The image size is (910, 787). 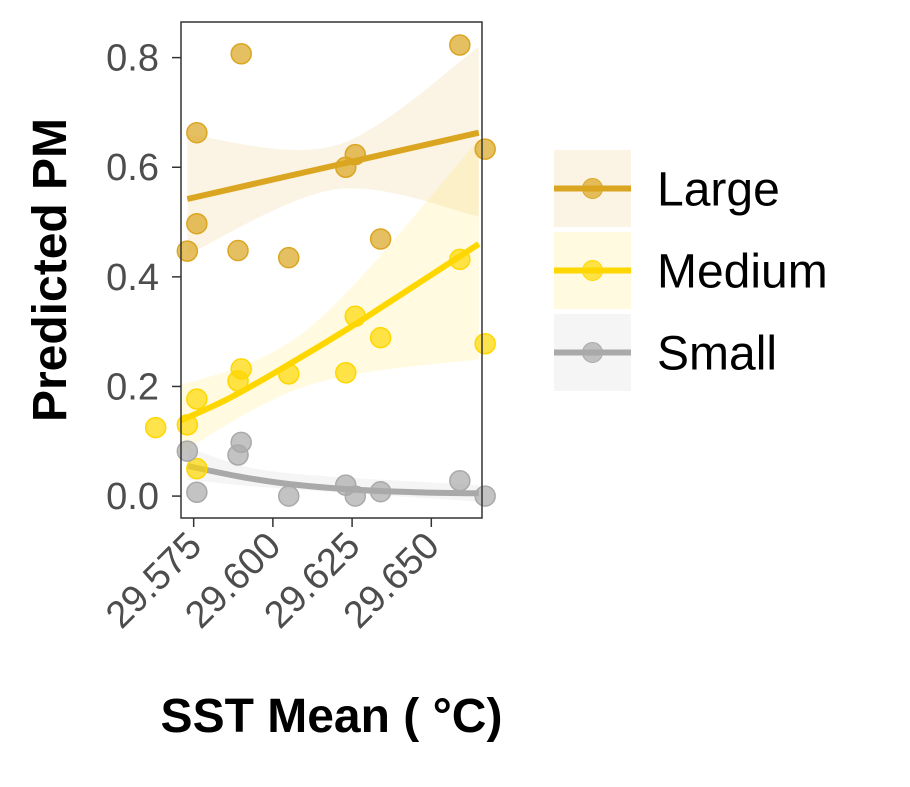 What do you see at coordinates (132, 387) in the screenshot?
I see `y-tick-label: 0.2` at bounding box center [132, 387].